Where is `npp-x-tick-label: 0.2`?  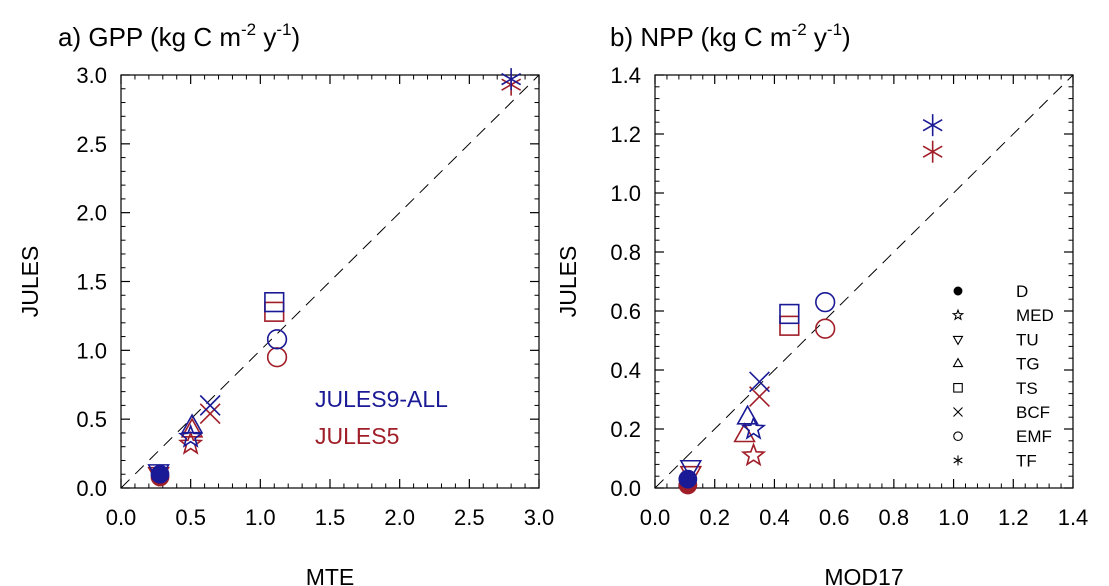 npp-x-tick-label: 0.2 is located at coordinates (714, 517).